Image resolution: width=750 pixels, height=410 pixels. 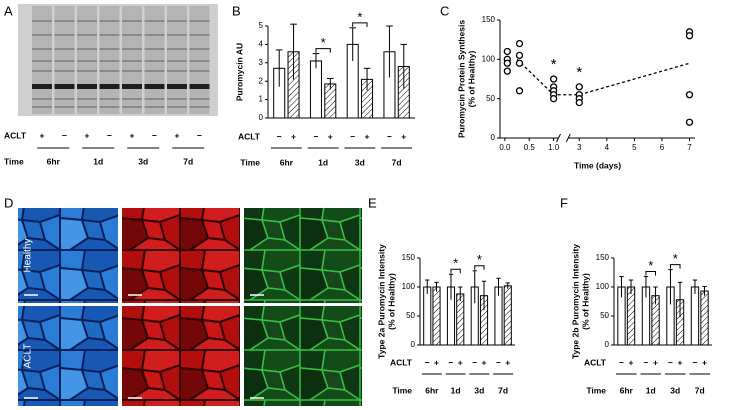 What do you see at coordinates (689, 147) in the screenshot?
I see `x-tick-label: 7` at bounding box center [689, 147].